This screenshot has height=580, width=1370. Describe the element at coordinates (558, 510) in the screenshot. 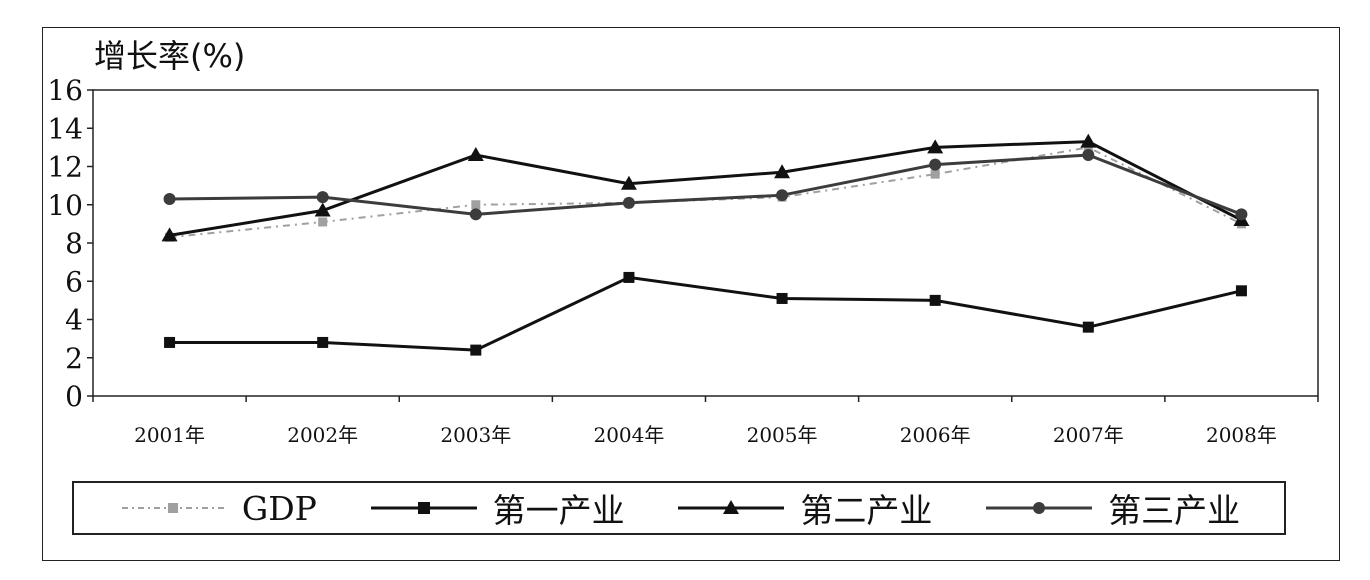

I see `legend-label-primary: 第一产业` at that location.